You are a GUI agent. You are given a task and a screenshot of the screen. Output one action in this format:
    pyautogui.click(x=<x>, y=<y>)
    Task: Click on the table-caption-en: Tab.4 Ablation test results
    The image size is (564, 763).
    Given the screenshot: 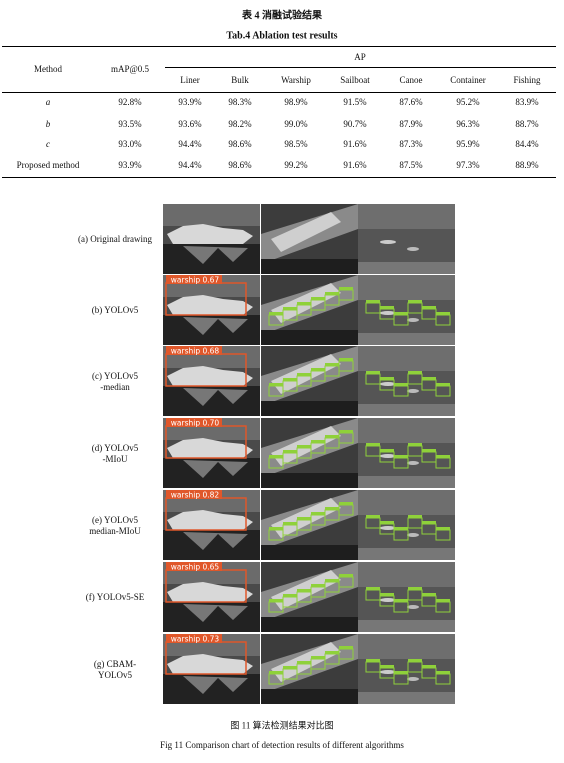 What is the action you would take?
    pyautogui.click(x=282, y=36)
    